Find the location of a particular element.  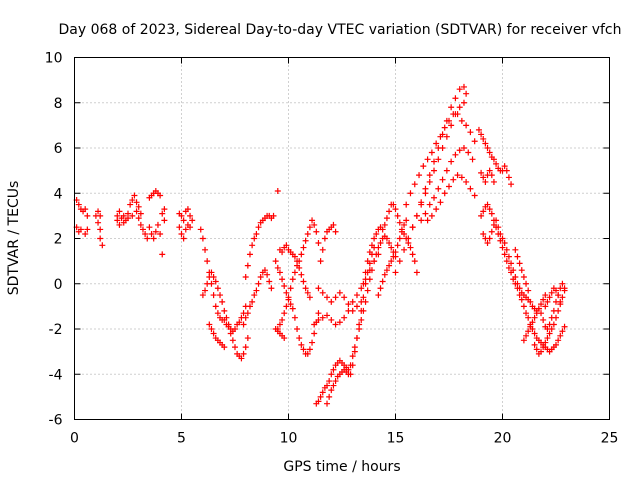

series-e is located at coordinates (129, 208).